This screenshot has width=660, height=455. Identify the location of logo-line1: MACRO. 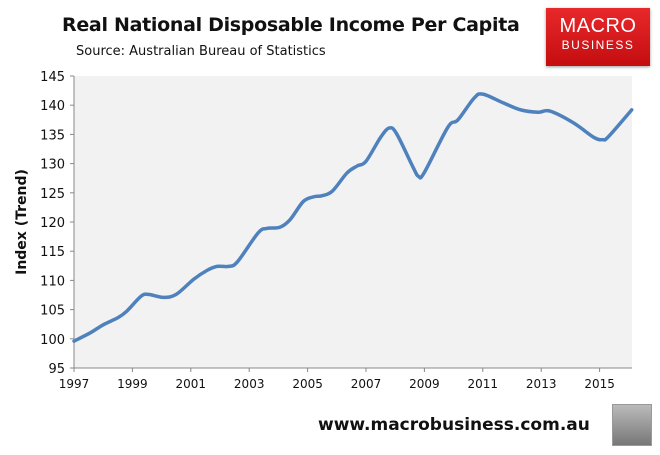
(598, 26).